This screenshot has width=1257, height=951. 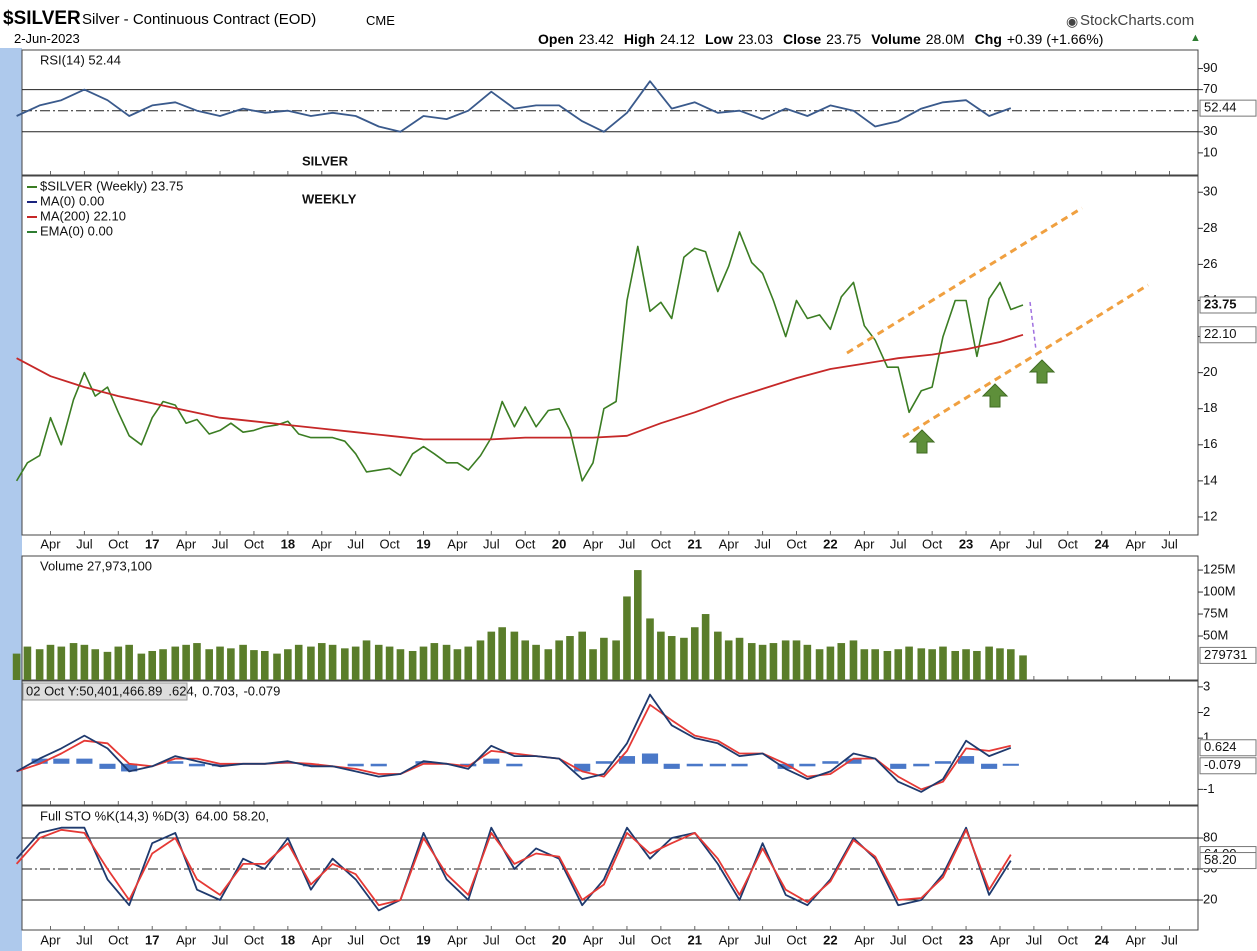 I want to click on value-box-label: 0.624, so click(x=1220, y=746).